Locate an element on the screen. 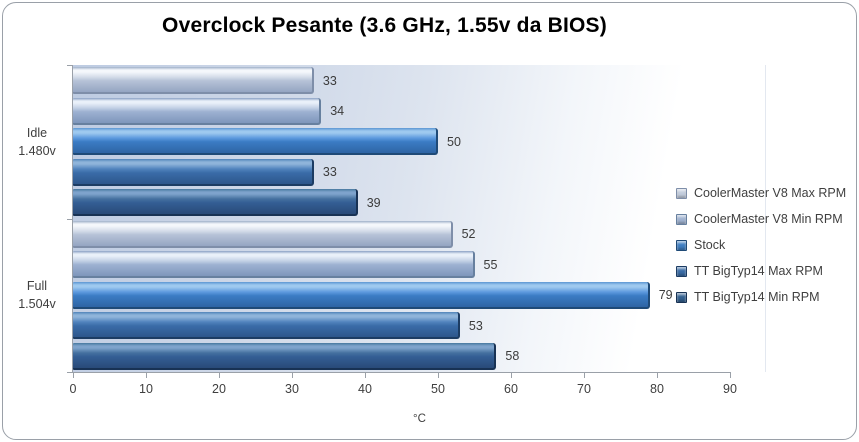 This screenshot has height=442, width=859. legend-label: CoolerMaster V8 Max RPM is located at coordinates (770, 193).